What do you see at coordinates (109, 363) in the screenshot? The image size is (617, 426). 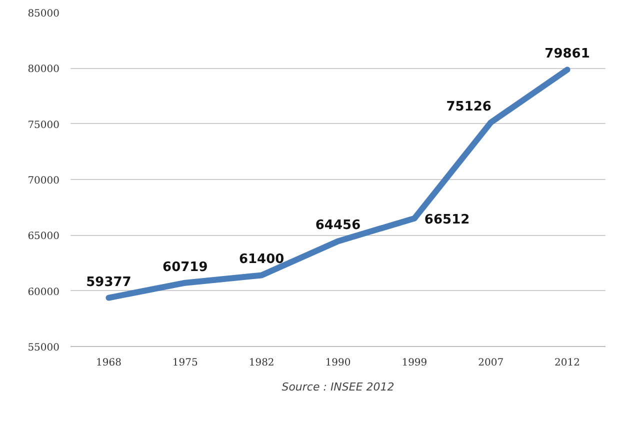 I see `x-tick-label: 1968` at bounding box center [109, 363].